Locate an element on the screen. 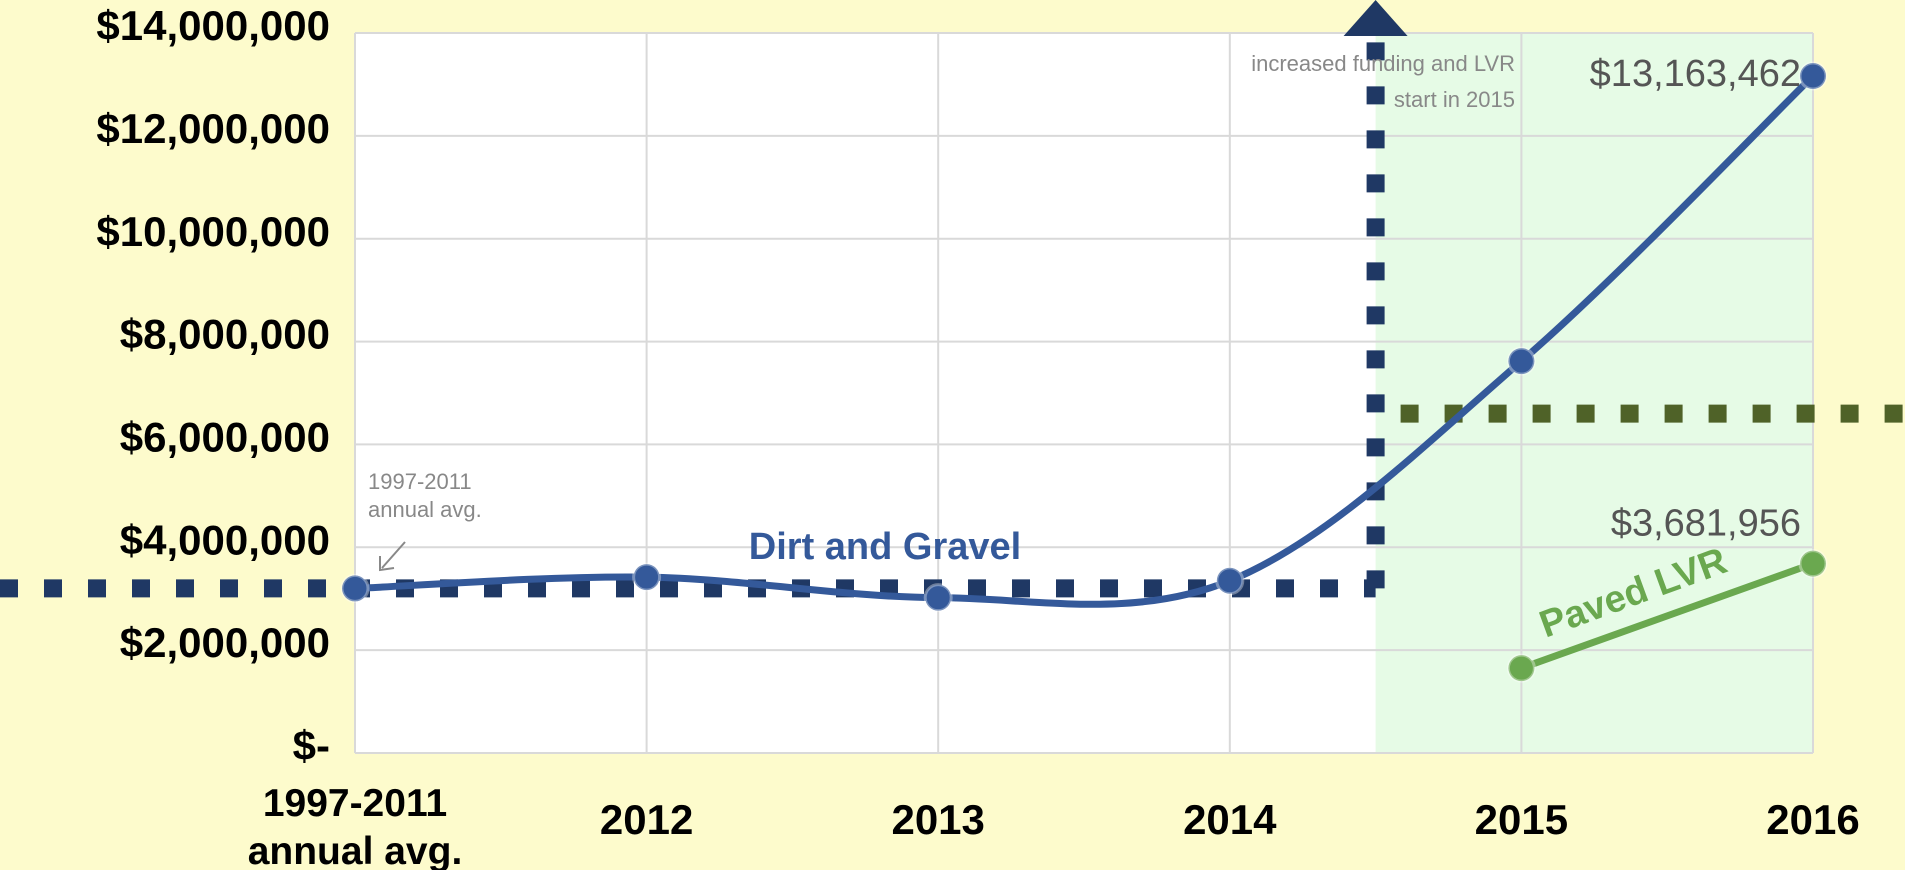  x-tick-label-box: 1997-2011 annual avg. is located at coordinates (355, 826).